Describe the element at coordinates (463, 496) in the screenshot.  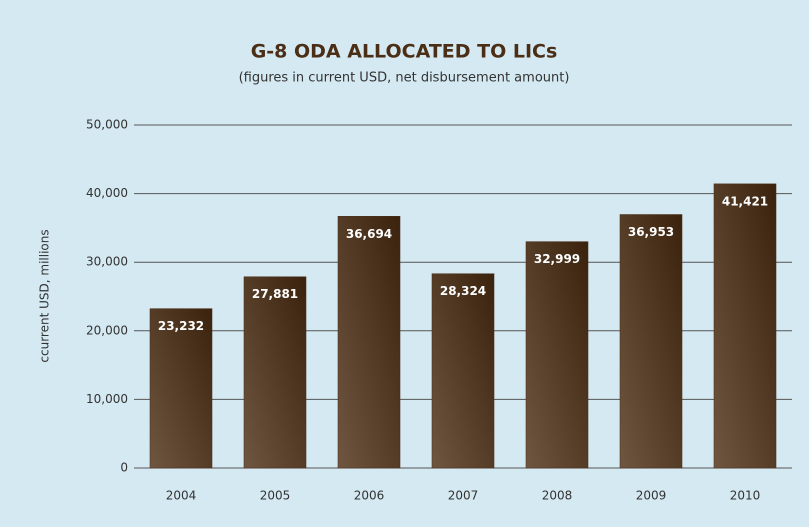
I see `x-tick-label: 2007` at that location.